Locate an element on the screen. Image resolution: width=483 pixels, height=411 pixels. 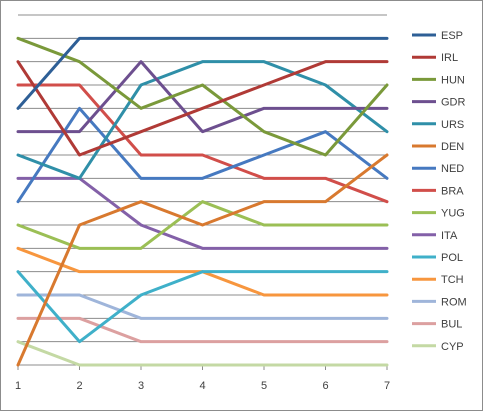
legend-label-ita: ITA is located at coordinates (449, 236).